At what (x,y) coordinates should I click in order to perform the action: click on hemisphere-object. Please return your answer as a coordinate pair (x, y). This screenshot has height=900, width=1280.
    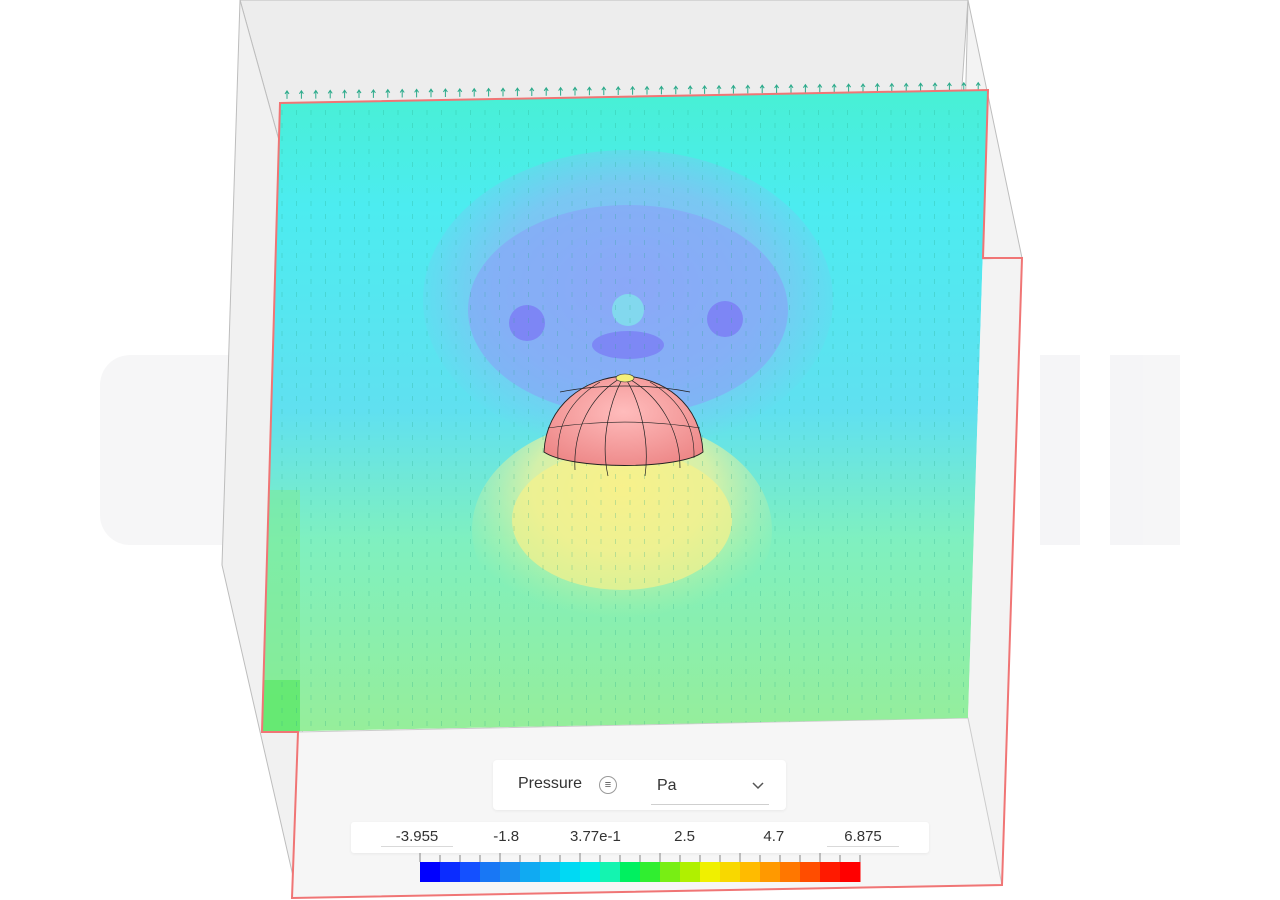
    Looking at the image, I should click on (623, 425).